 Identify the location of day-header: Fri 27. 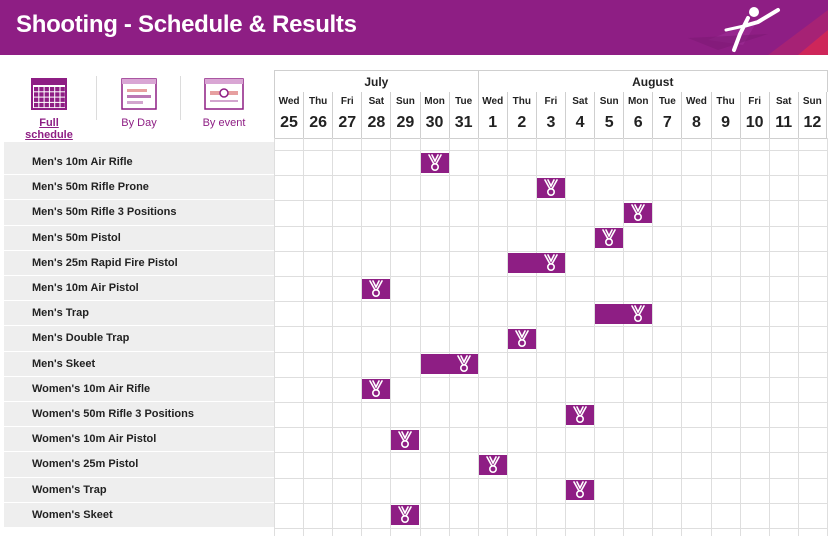
(347, 115).